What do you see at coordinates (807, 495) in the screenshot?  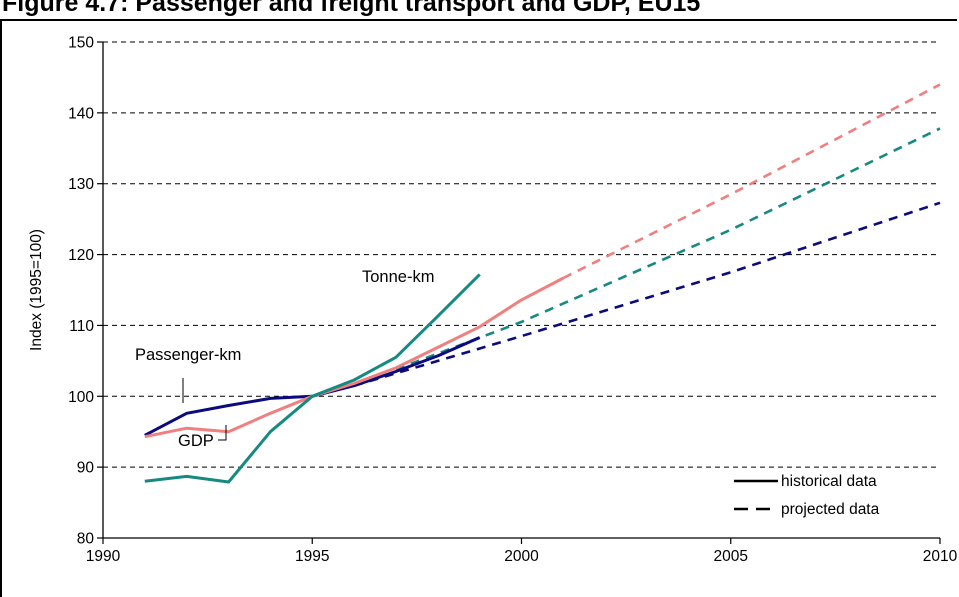 I see `legend: historical data projected data` at bounding box center [807, 495].